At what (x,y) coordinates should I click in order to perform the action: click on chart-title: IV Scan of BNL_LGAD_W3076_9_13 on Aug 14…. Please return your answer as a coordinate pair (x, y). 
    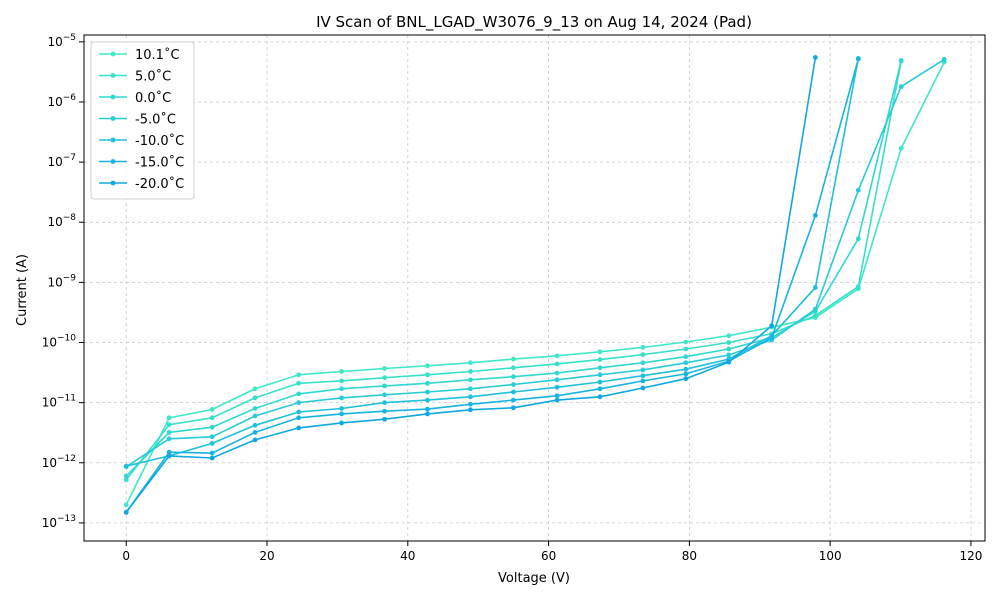
    Looking at the image, I should click on (534, 22).